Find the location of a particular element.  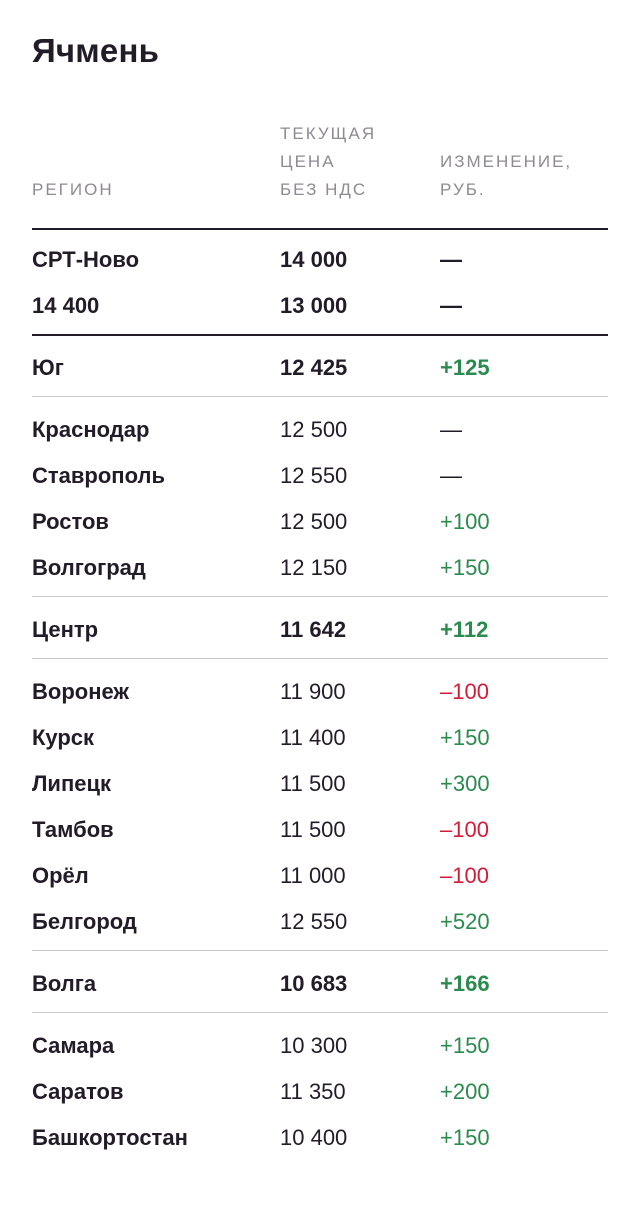

table-row: Краснодар 12 500 — is located at coordinates (320, 430).